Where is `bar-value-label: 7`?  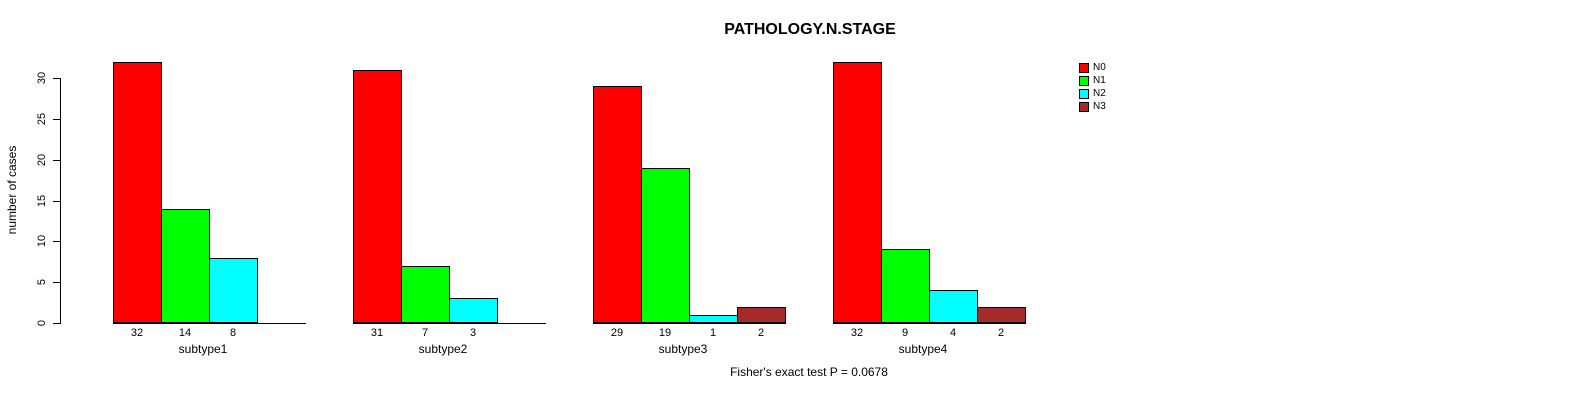 bar-value-label: 7 is located at coordinates (425, 333).